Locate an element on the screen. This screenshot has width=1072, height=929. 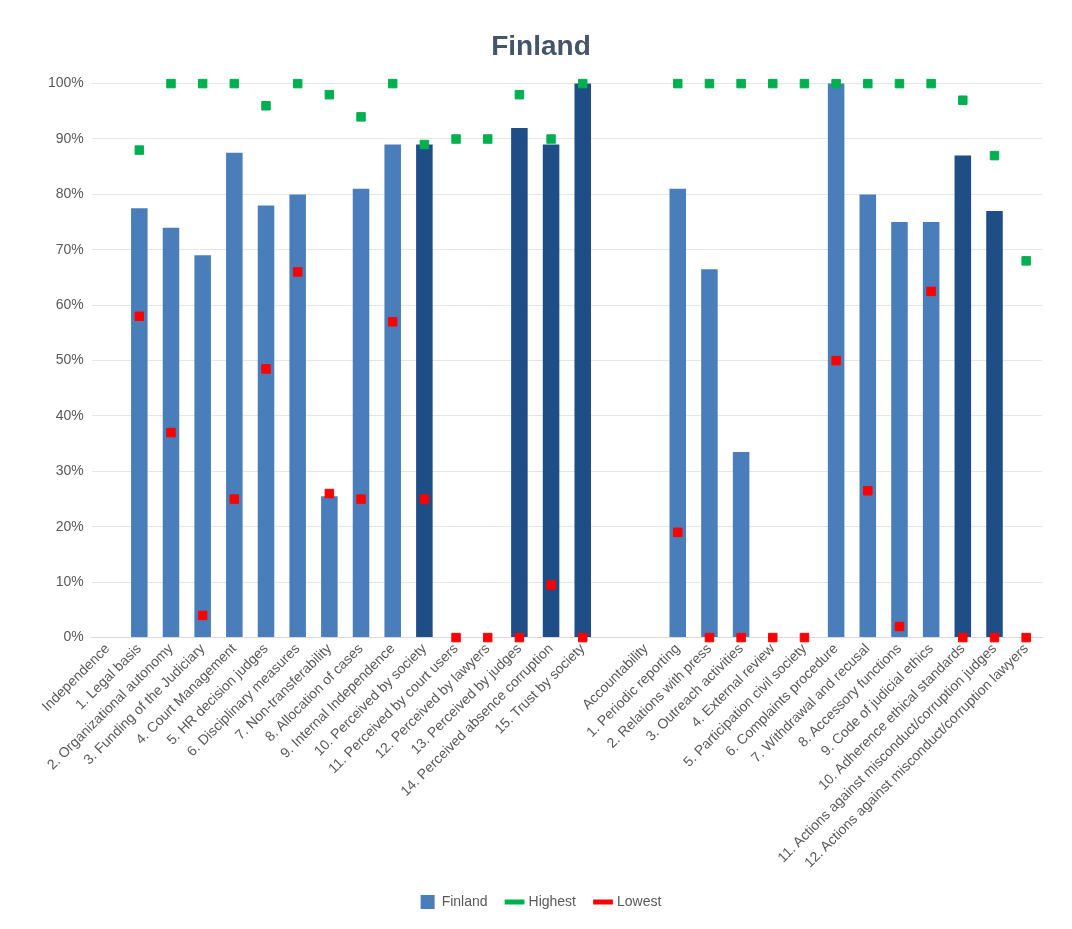
y-tick-label: 0% is located at coordinates (73, 636).